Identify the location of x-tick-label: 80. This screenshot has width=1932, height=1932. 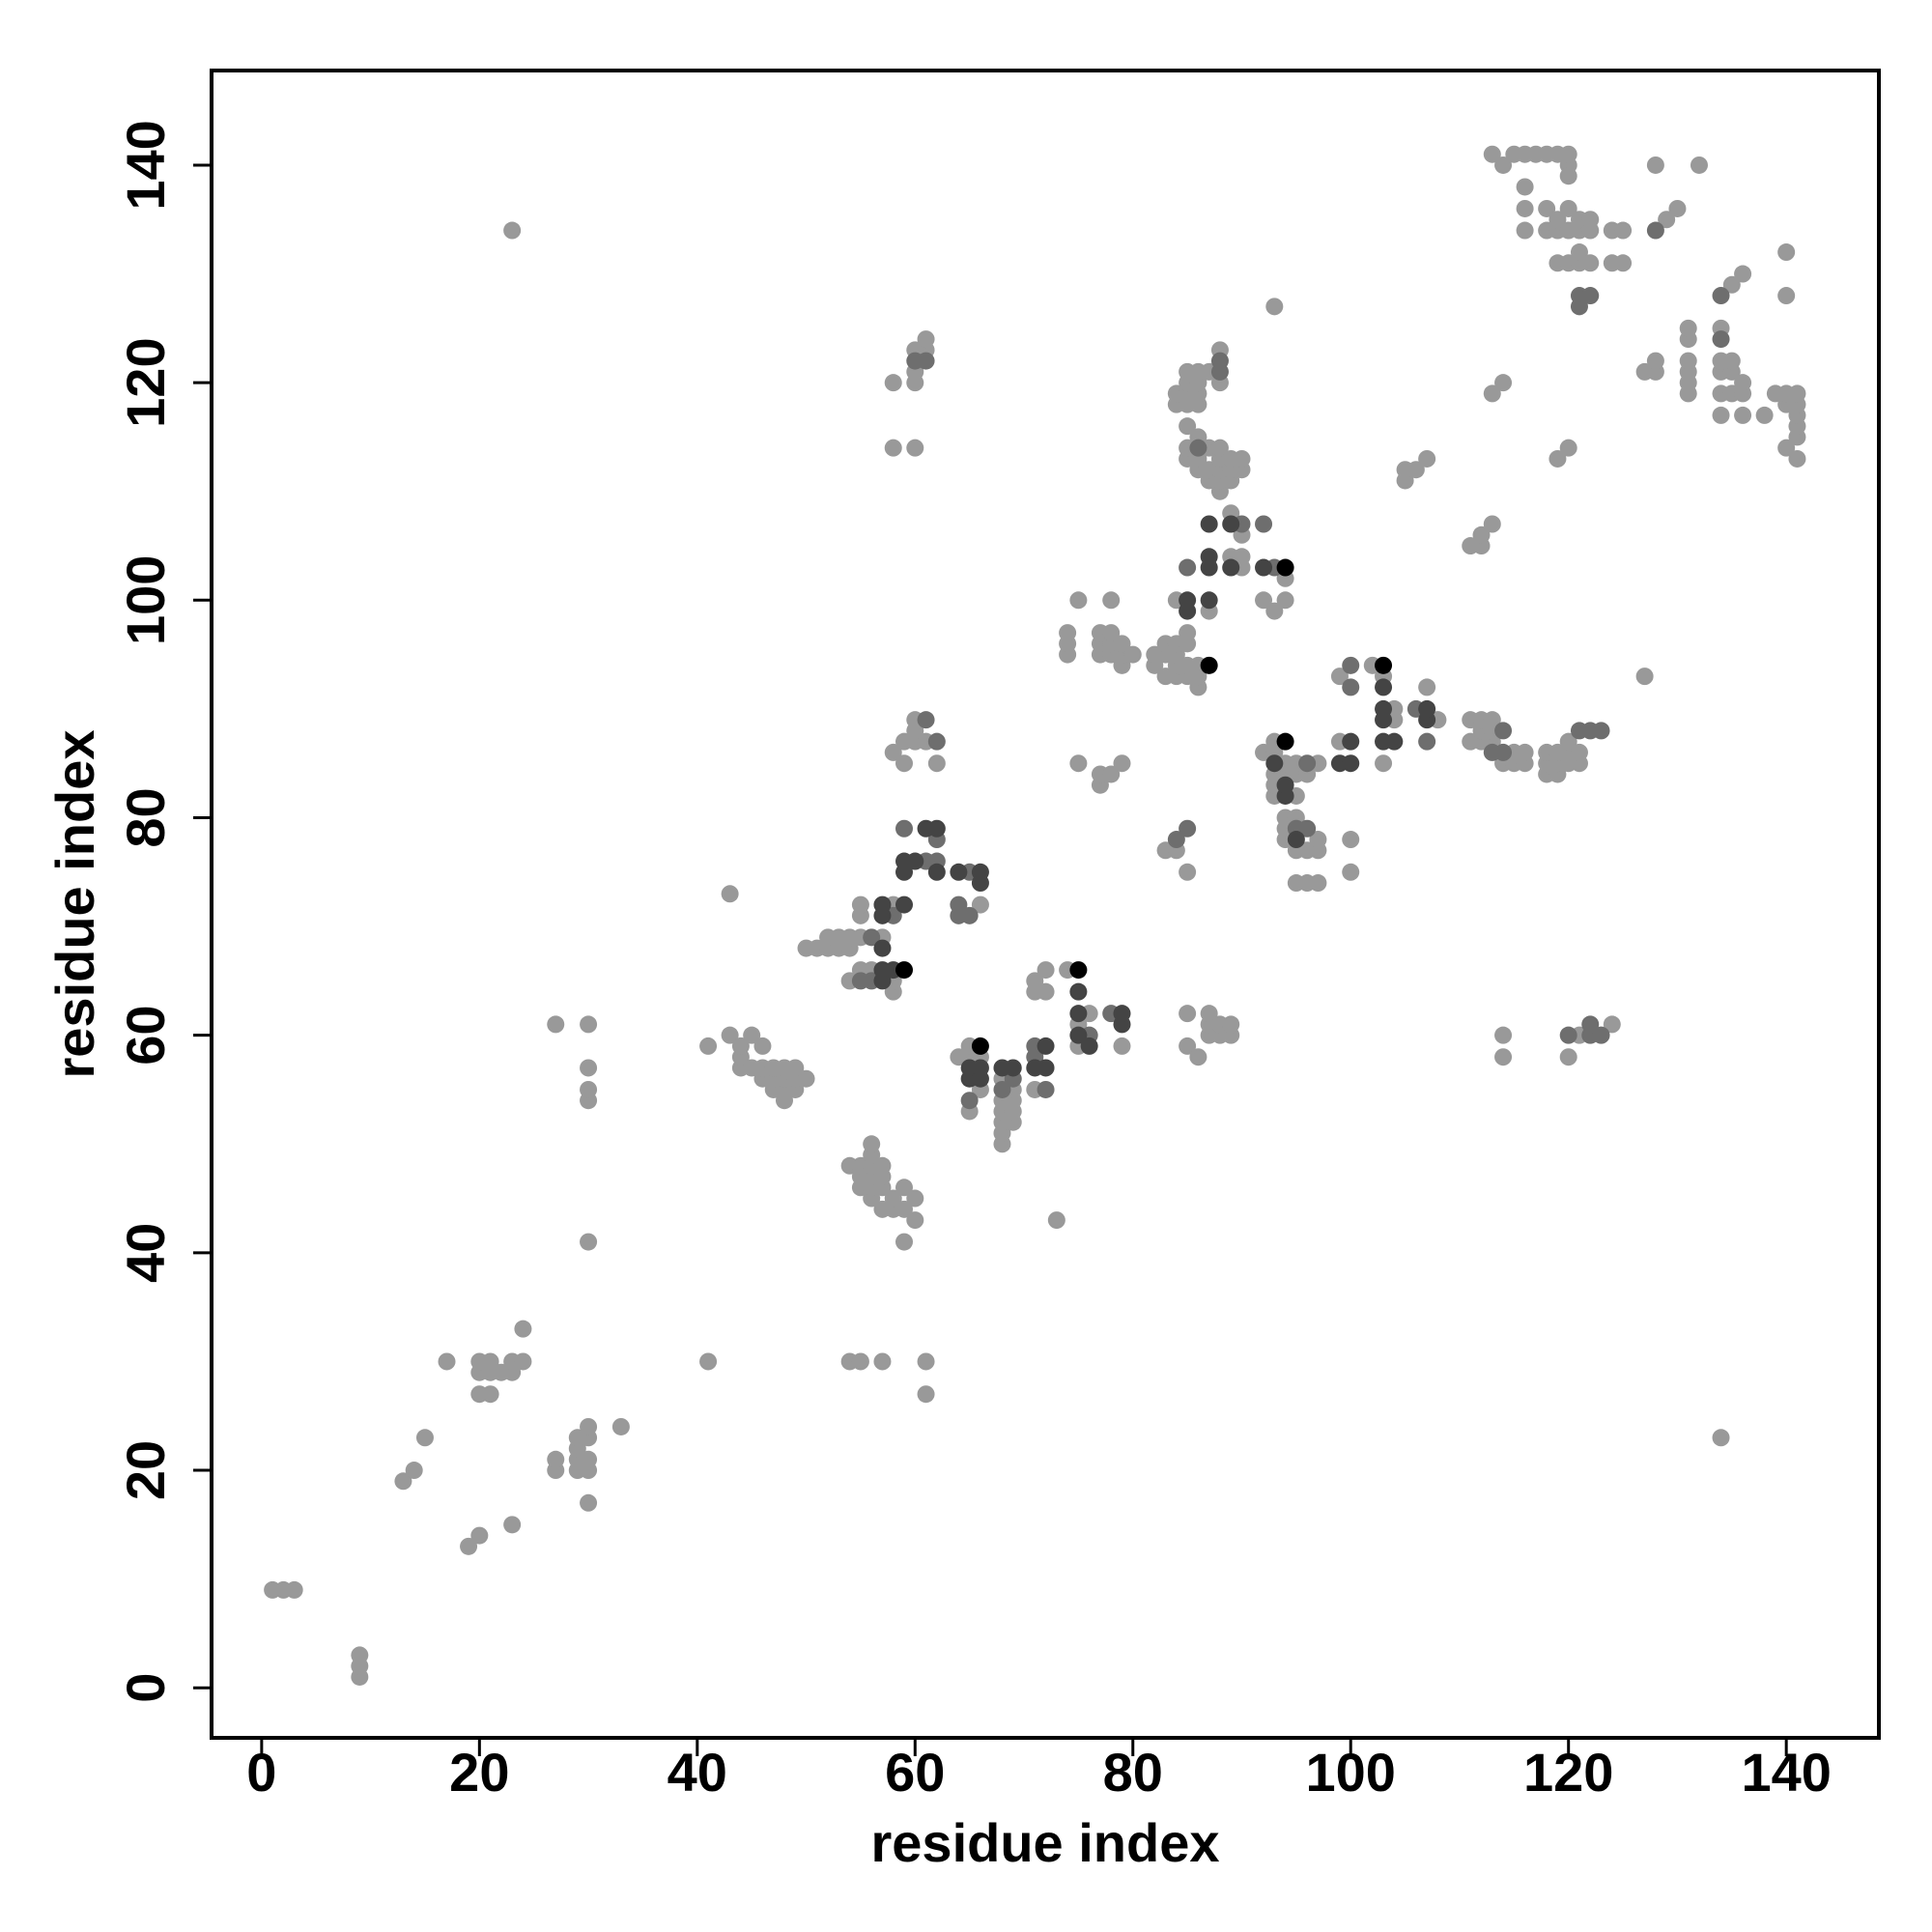
(1133, 1772).